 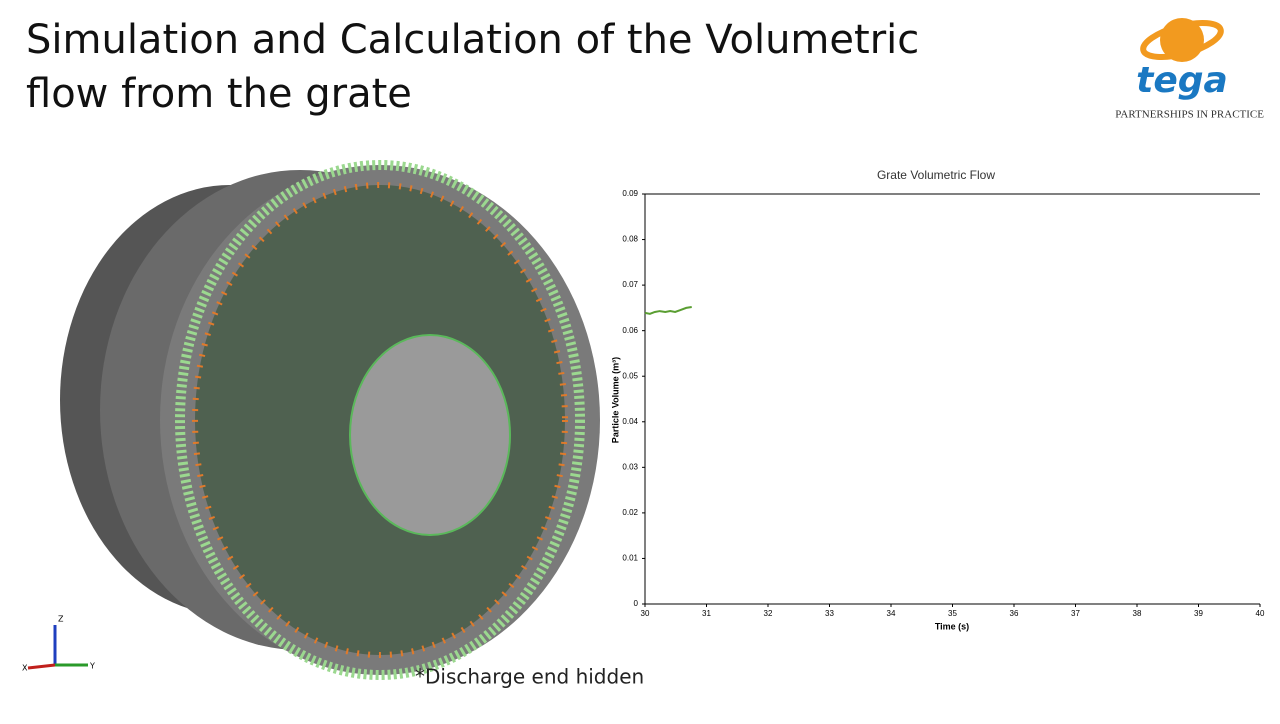 What do you see at coordinates (630, 512) in the screenshot?
I see `y-tick-label: 0.02` at bounding box center [630, 512].